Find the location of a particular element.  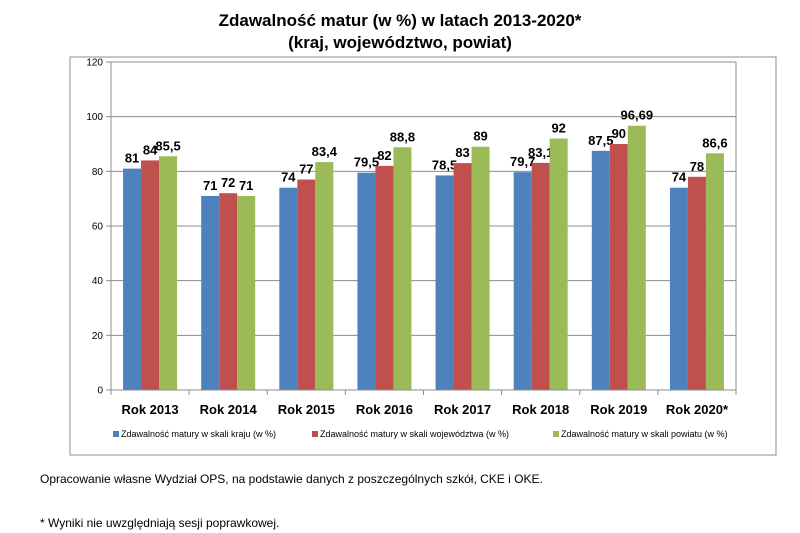

data-label: 78,5 is located at coordinates (444, 164).